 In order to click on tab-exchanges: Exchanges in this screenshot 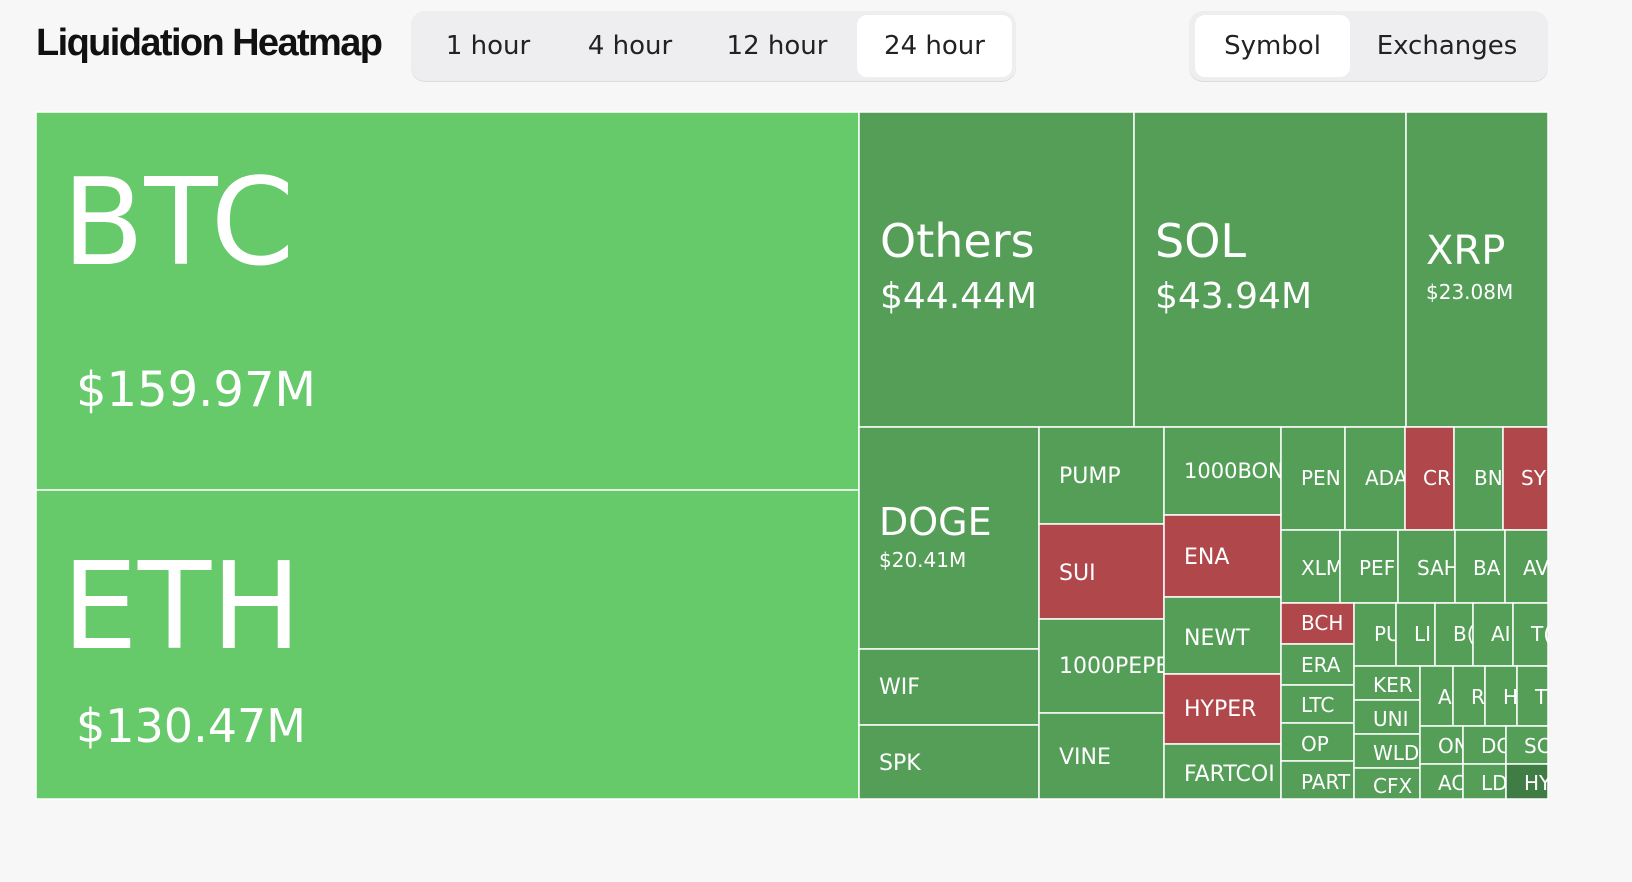, I will do `click(1447, 46)`.